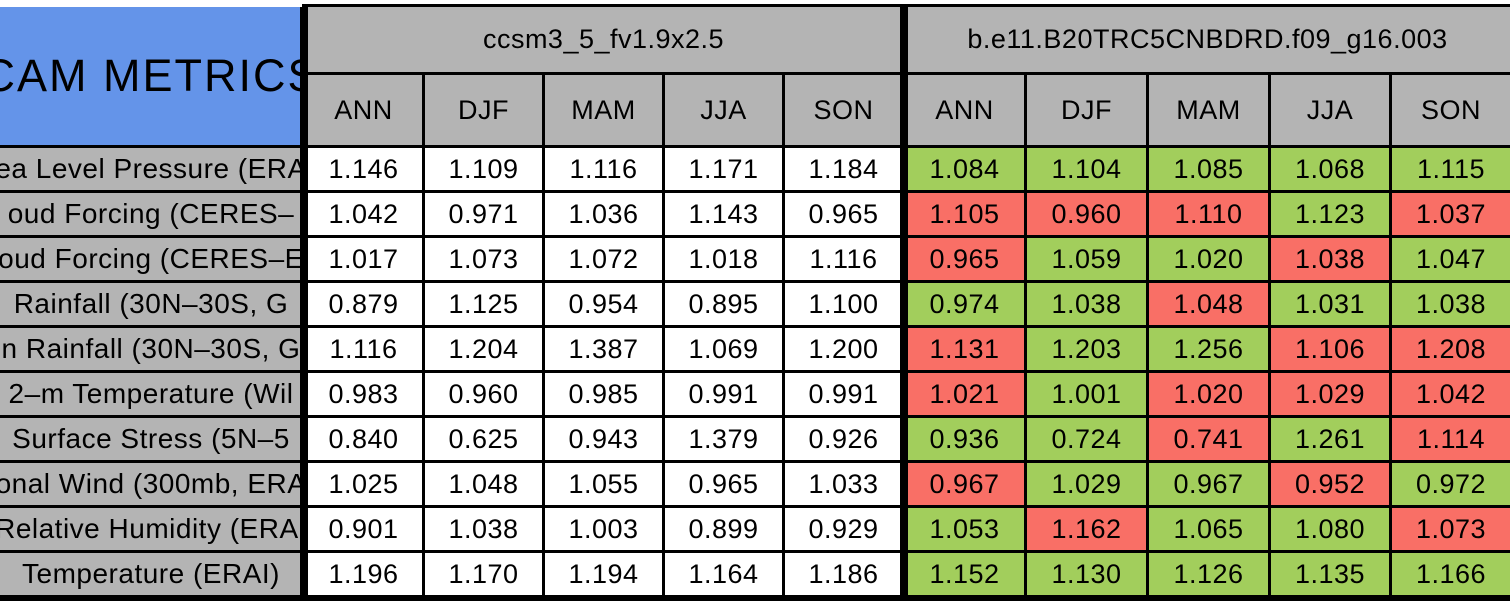 The height and width of the screenshot is (610, 1510). Describe the element at coordinates (964, 439) in the screenshot. I see `value-cell: 0.936` at that location.